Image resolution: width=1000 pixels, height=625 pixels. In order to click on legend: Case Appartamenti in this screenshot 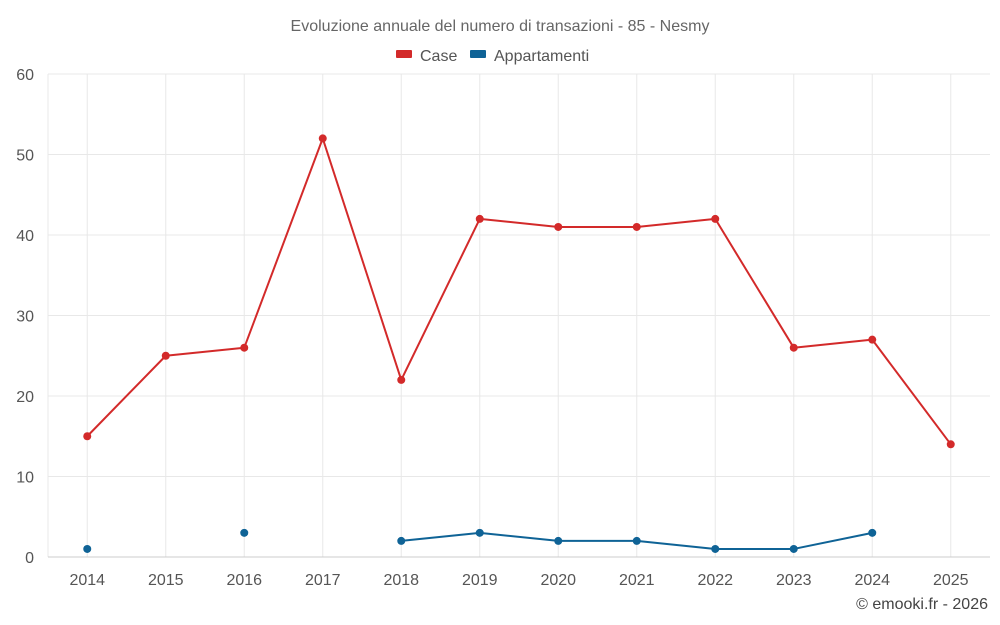, I will do `click(492, 56)`.